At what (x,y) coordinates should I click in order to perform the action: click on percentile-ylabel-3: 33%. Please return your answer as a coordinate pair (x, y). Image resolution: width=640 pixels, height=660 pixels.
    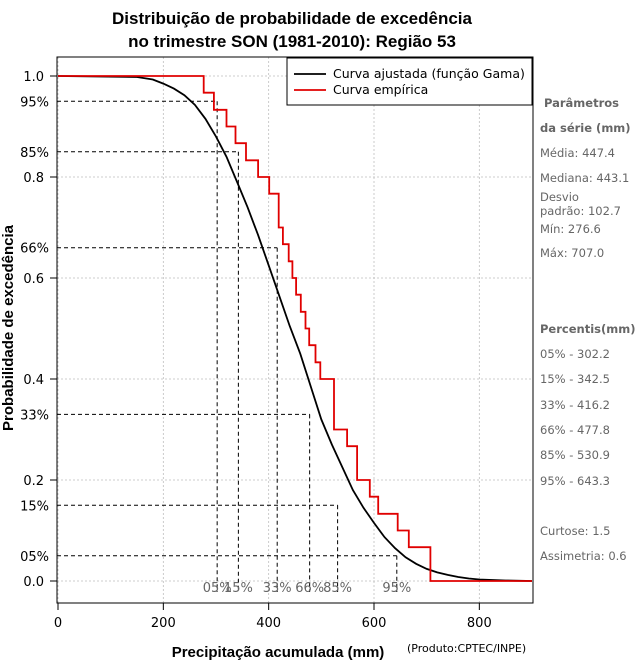
    Looking at the image, I should click on (34, 415).